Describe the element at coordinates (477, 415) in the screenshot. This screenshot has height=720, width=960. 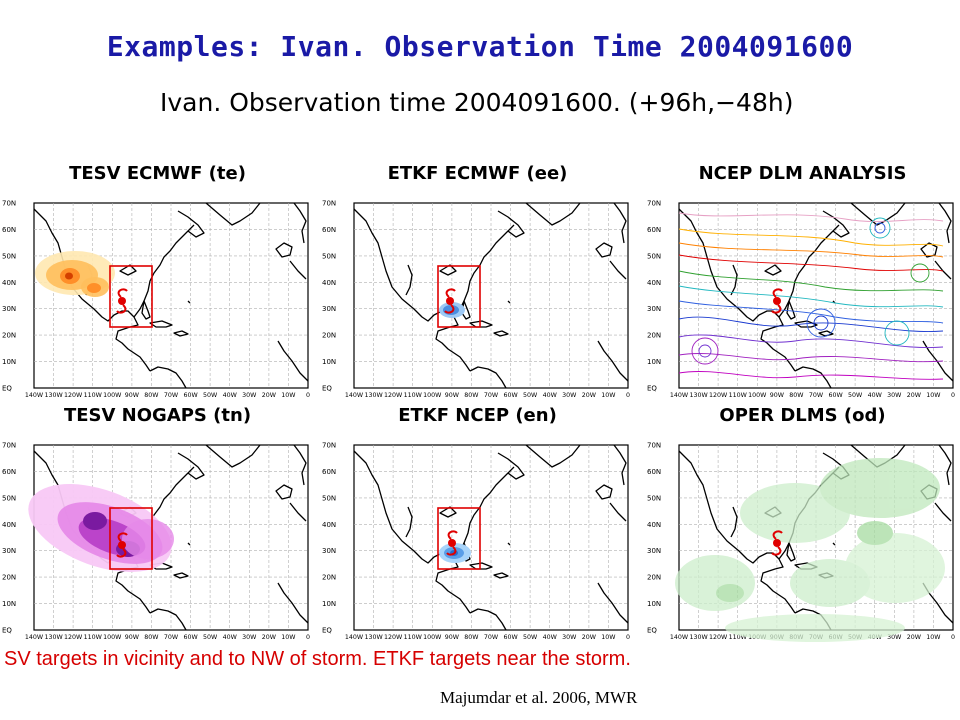
I see `panel-title: ETKF NCEP (en)` at that location.